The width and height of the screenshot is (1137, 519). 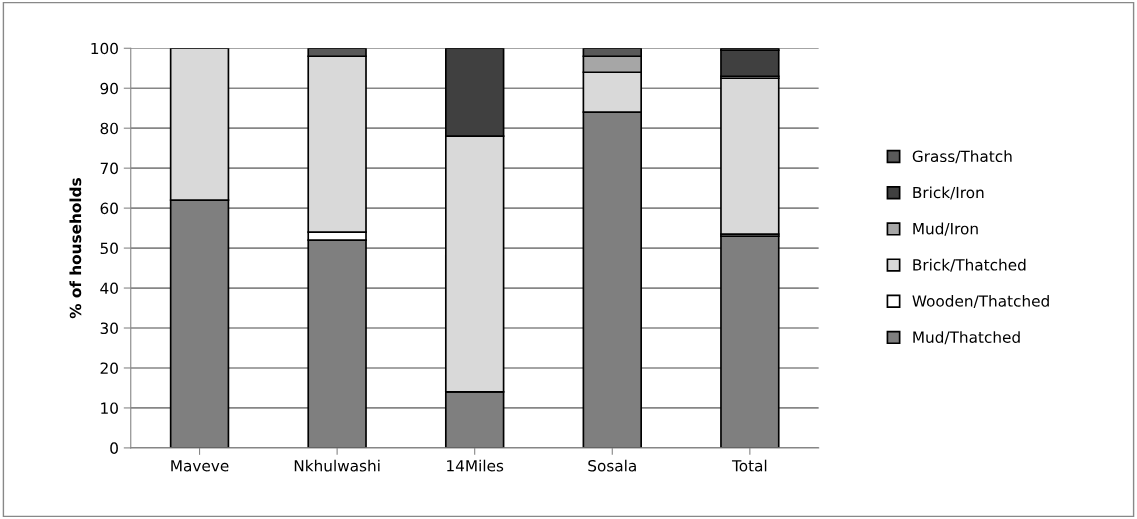 I want to click on x-tick-label: Maveve, so click(x=200, y=466).